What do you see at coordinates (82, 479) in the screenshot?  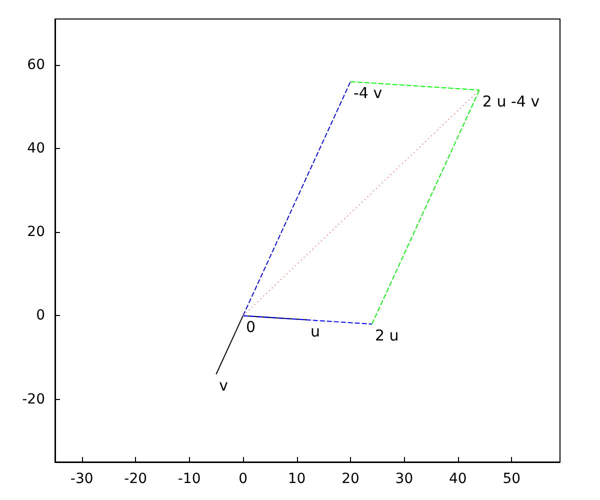 I see `x-tick-label: -30` at bounding box center [82, 479].